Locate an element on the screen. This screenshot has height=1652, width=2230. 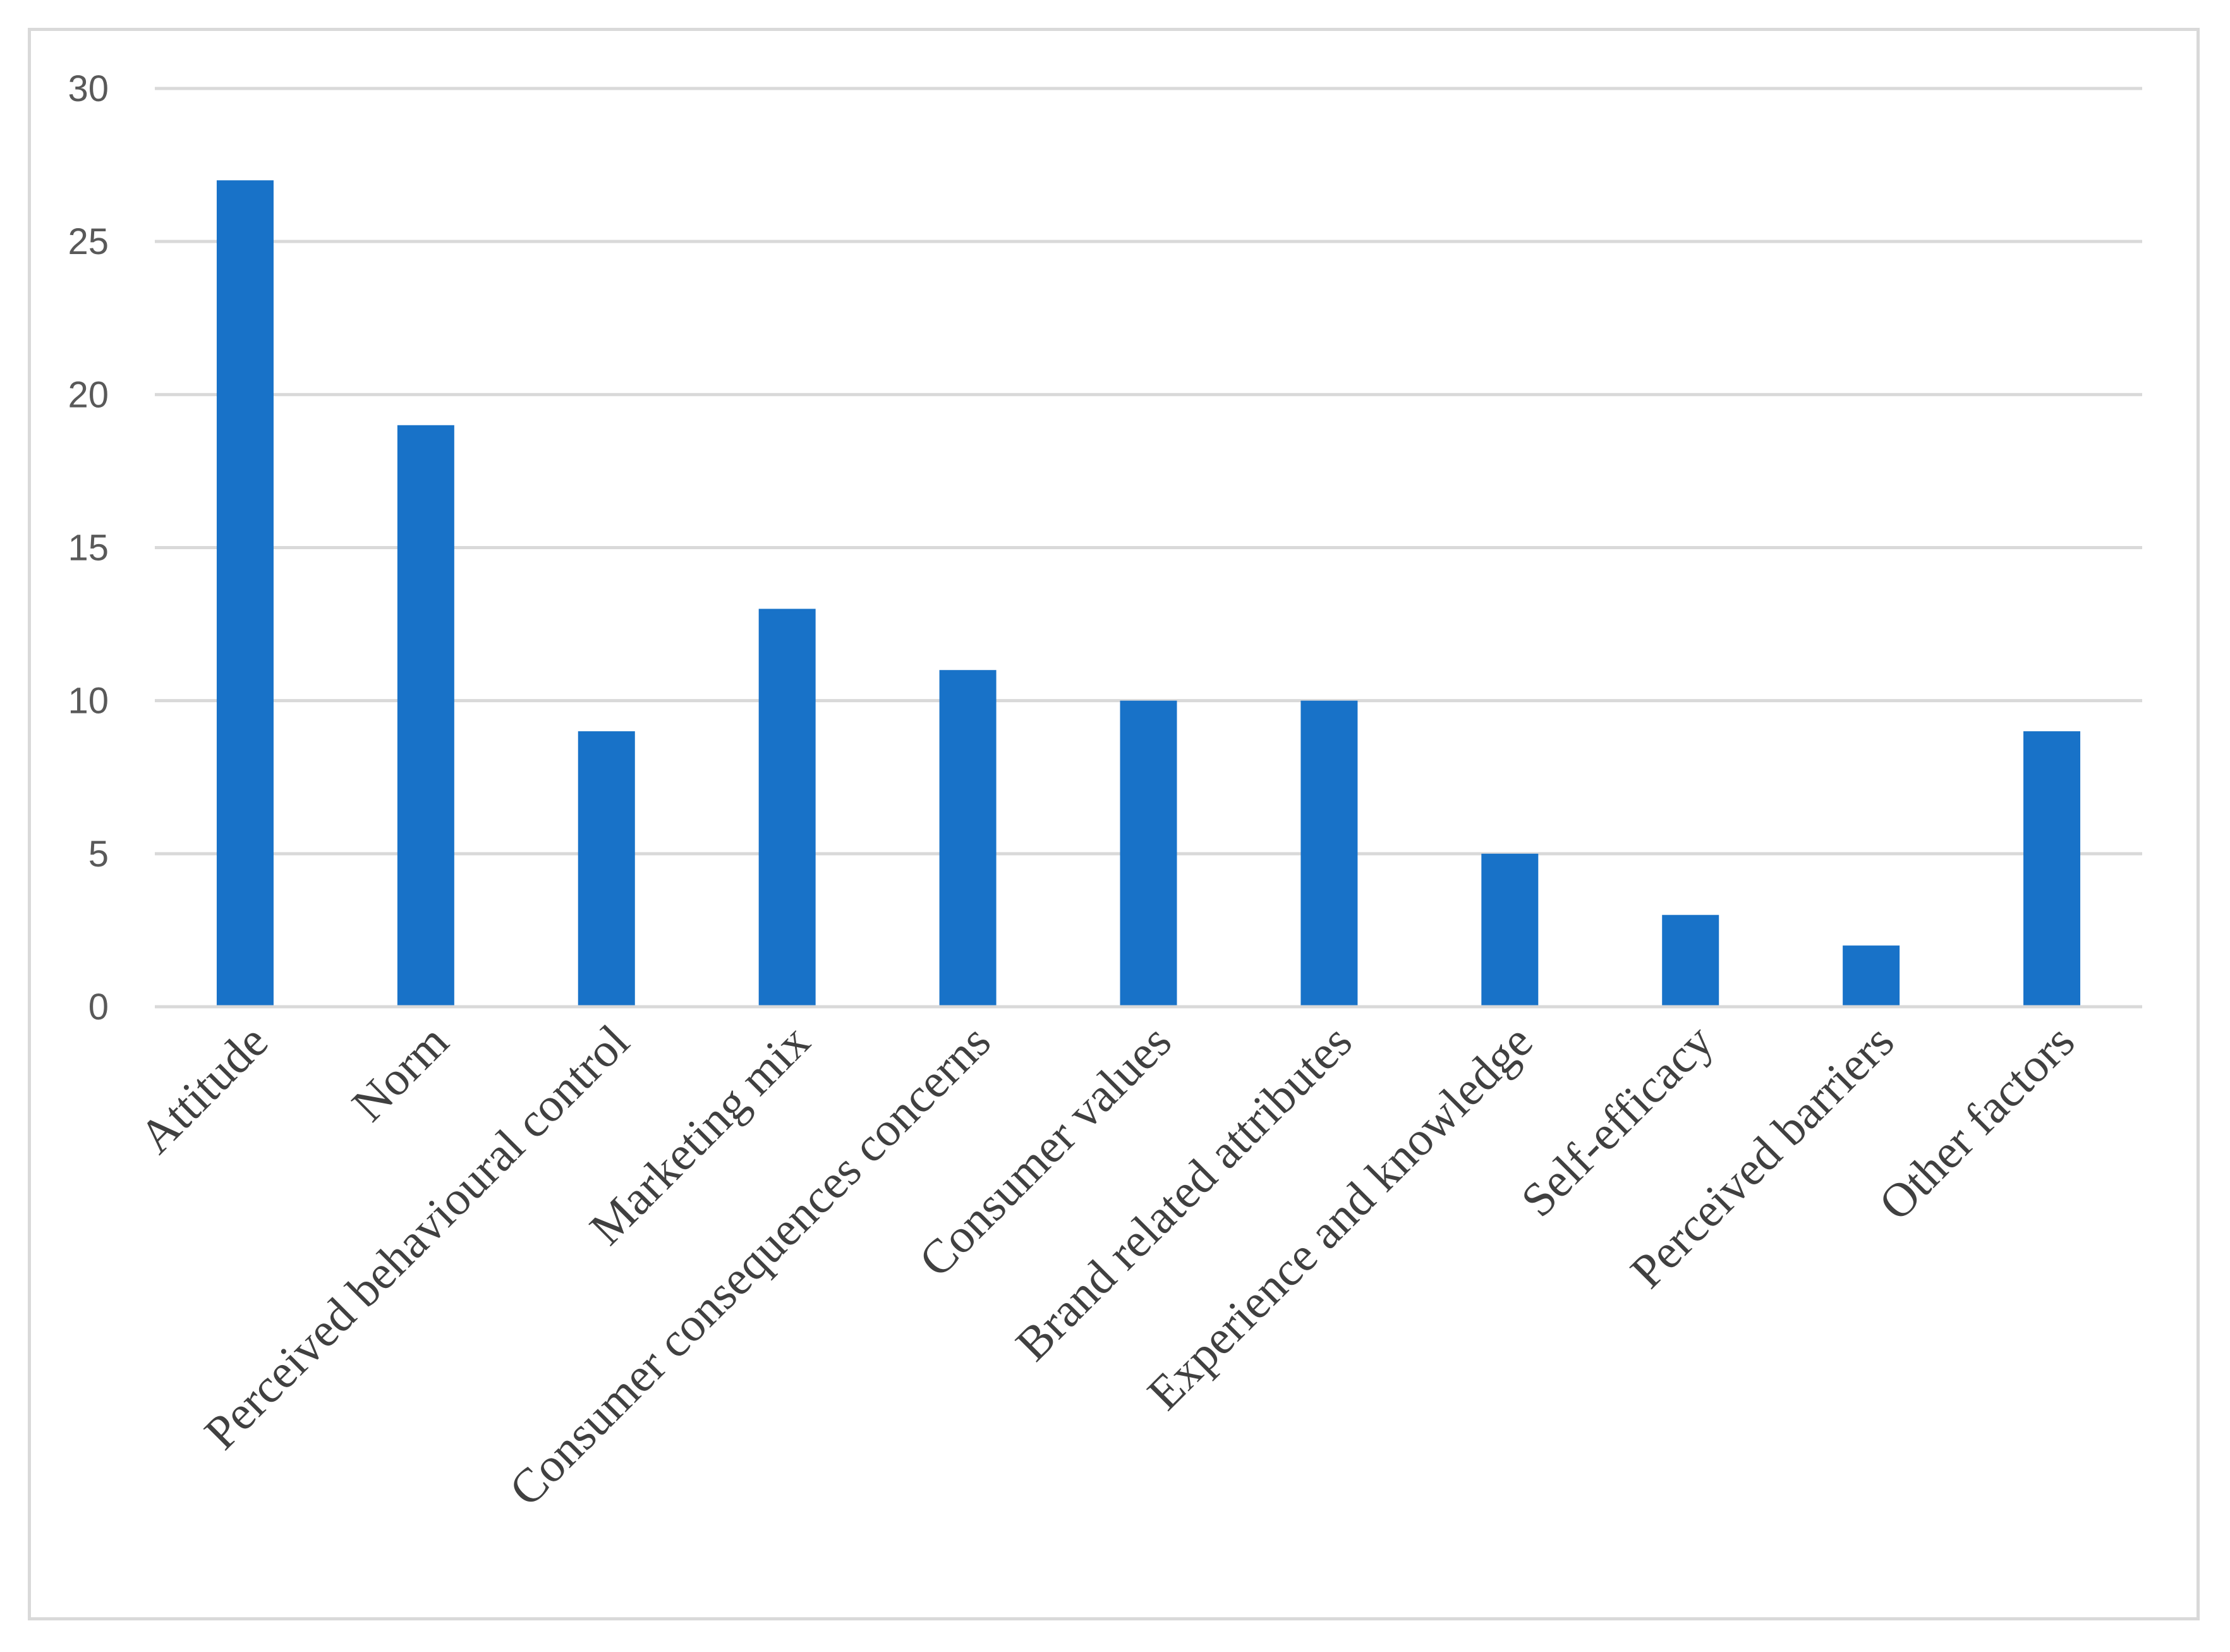
x-tick-label: Other factors is located at coordinates (1977, 1122).